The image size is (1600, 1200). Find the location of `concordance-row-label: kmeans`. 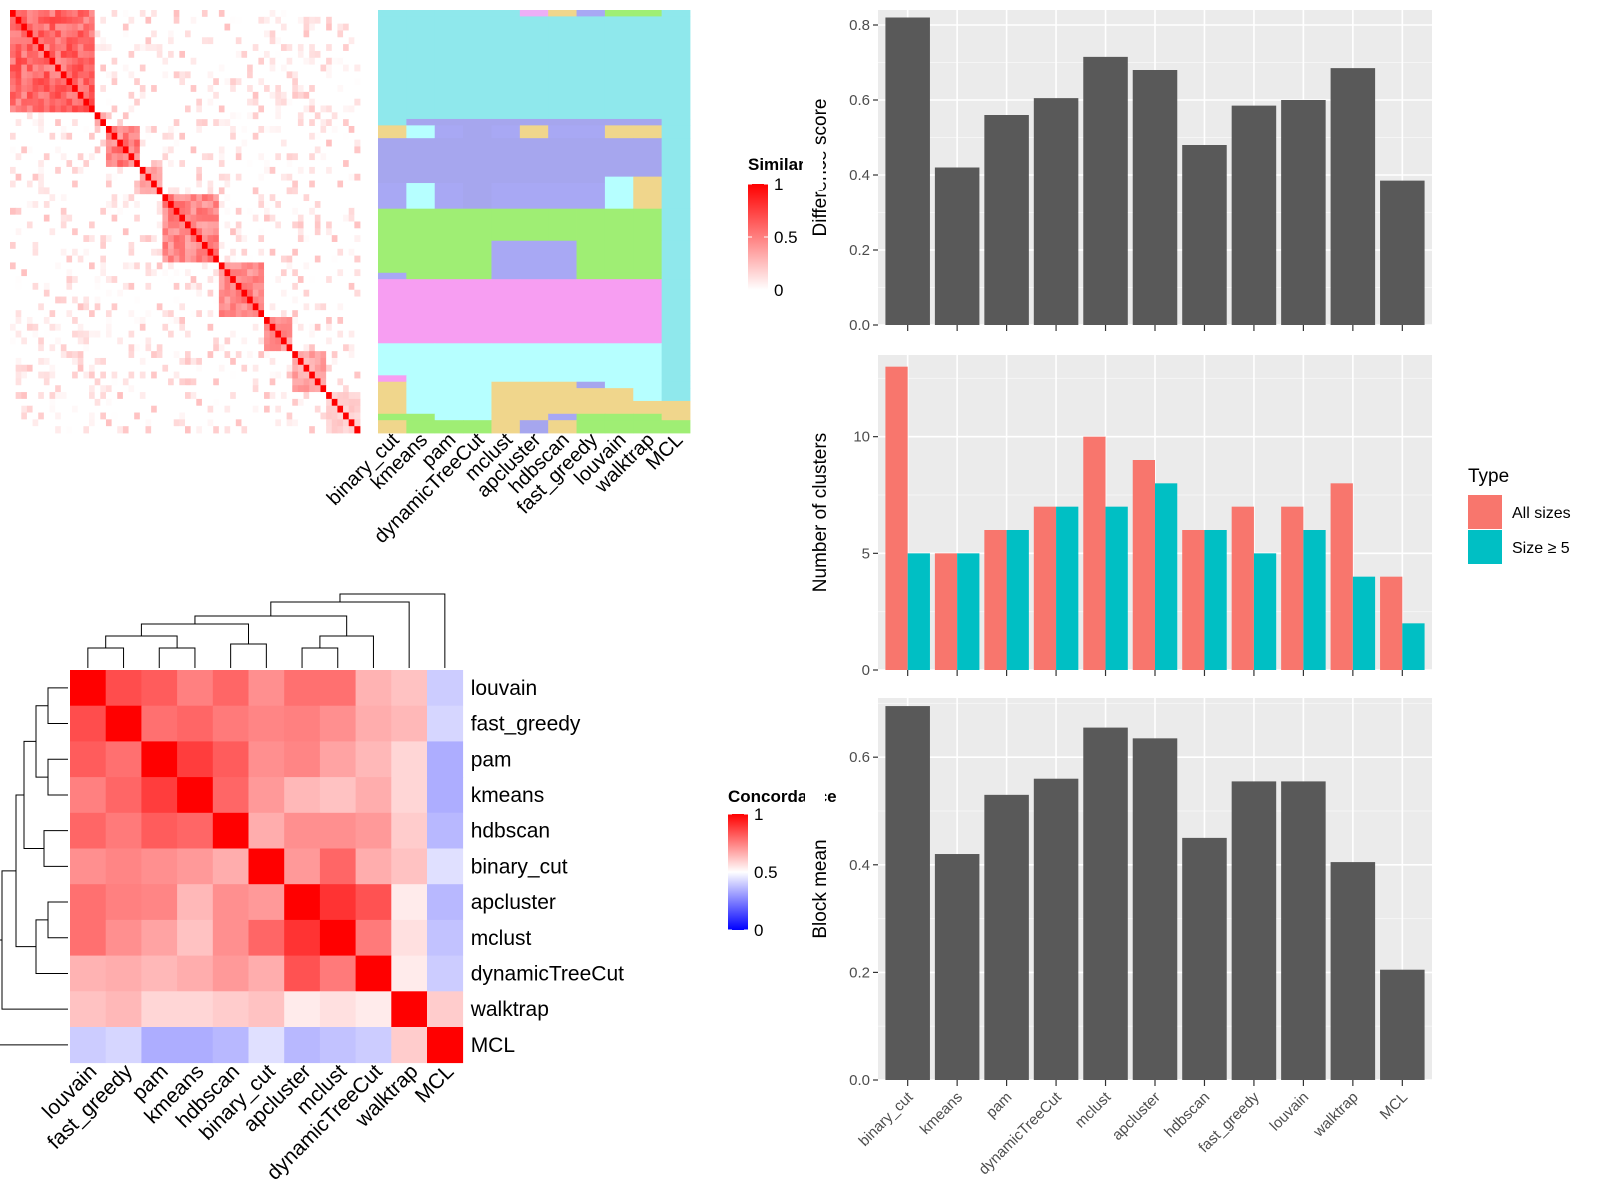

concordance-row-label: kmeans is located at coordinates (508, 795).